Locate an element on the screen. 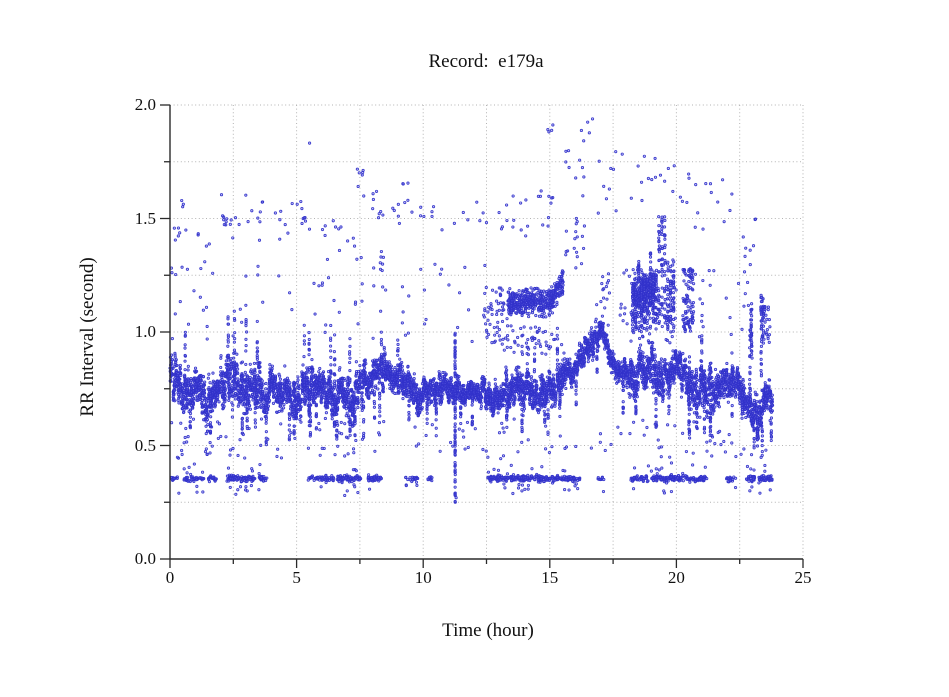 This screenshot has height=697, width=949. y-tick-label-1.0: 1.0 is located at coordinates (145, 331).